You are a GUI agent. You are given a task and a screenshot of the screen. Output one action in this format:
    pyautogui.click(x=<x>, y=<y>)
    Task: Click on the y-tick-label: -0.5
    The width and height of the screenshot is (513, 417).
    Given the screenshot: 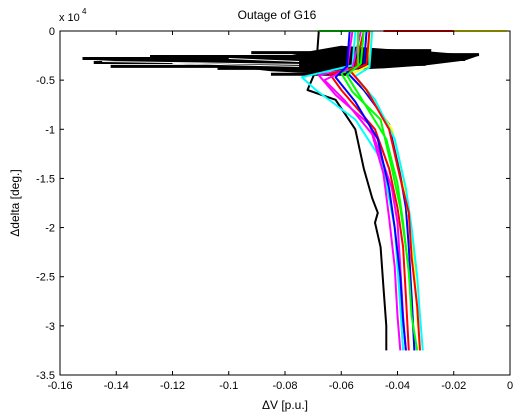 What is the action you would take?
    pyautogui.click(x=45, y=81)
    